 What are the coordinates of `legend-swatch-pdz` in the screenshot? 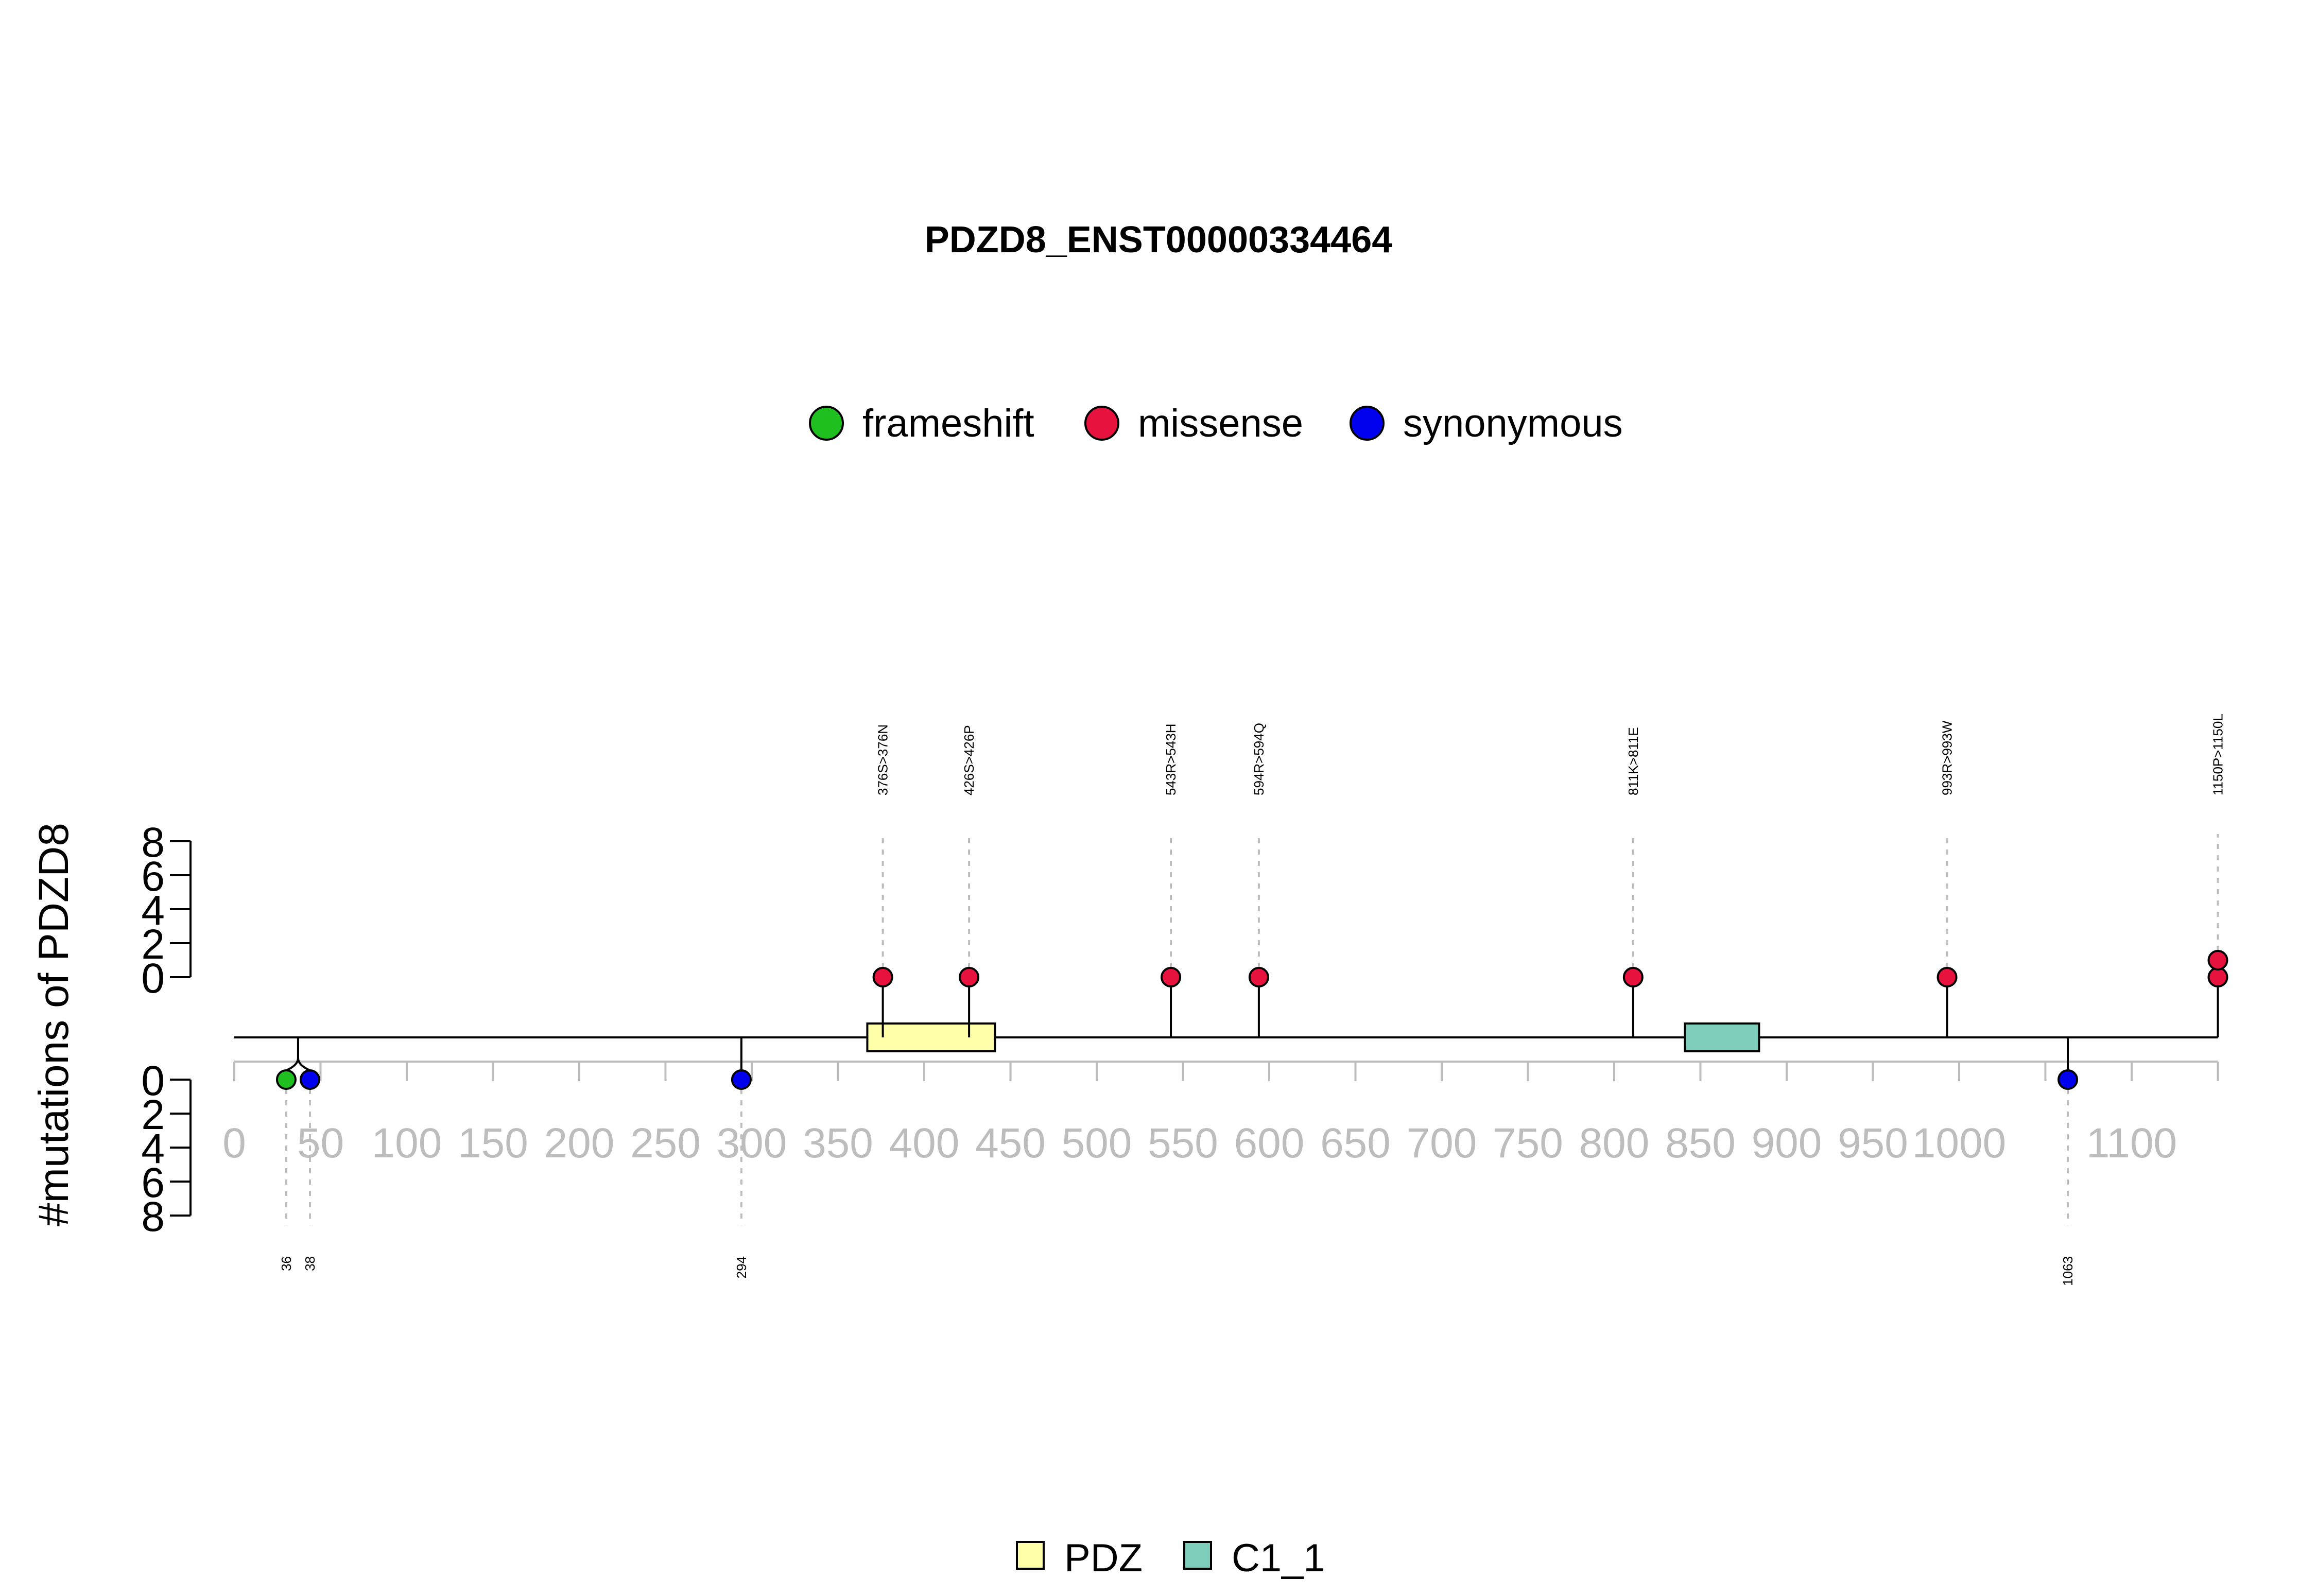 It's located at (1030, 1556).